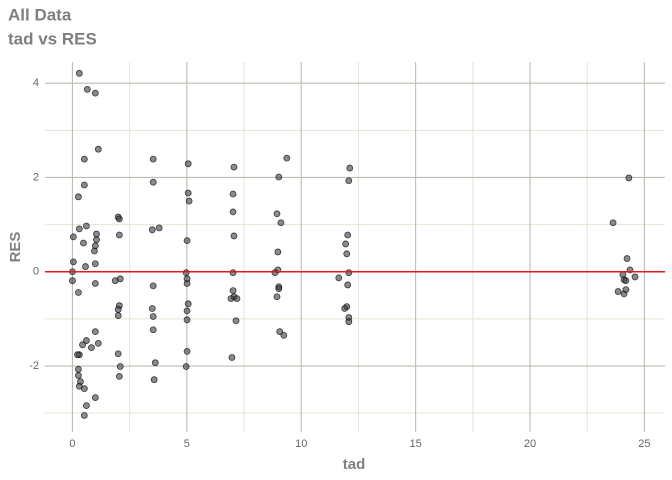 This screenshot has height=480, width=672. What do you see at coordinates (15, 247) in the screenshot?
I see `y-axis-title: RES` at bounding box center [15, 247].